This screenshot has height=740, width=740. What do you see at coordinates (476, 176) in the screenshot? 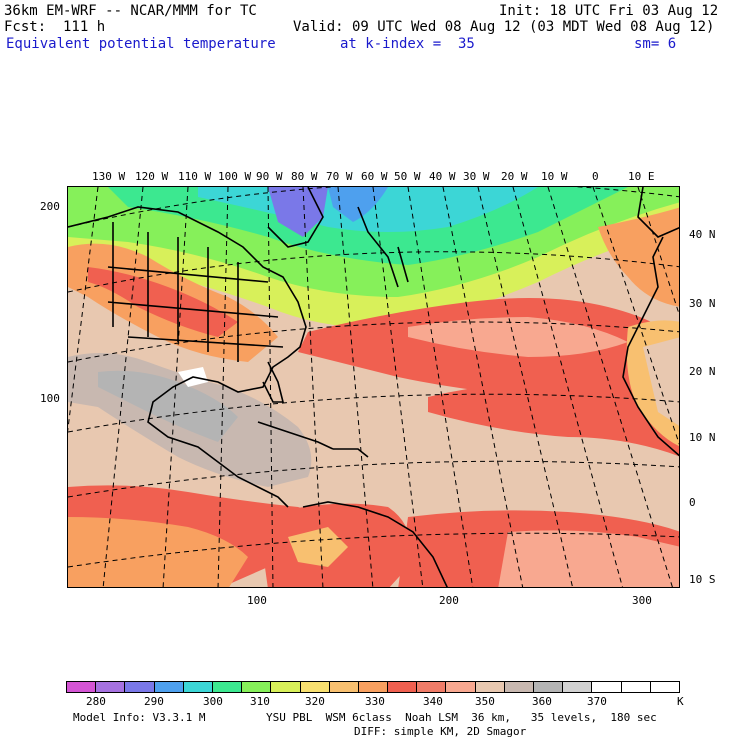
I see `lon-label: 30 W` at bounding box center [476, 176].